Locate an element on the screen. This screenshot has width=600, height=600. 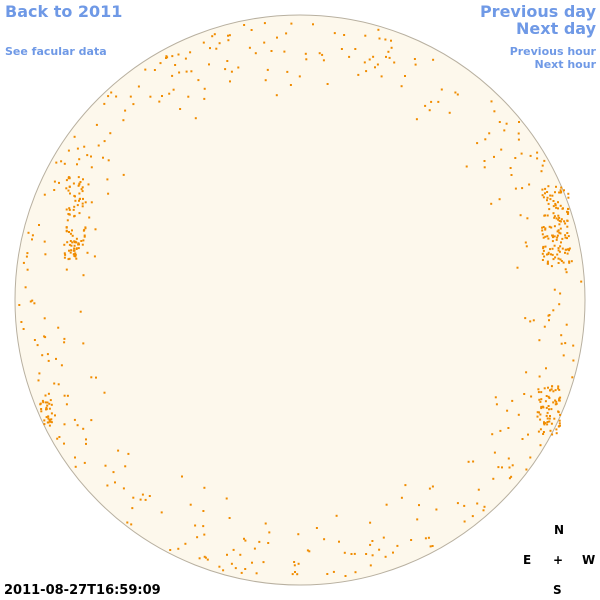
next-day-link: Next day is located at coordinates (556, 28).